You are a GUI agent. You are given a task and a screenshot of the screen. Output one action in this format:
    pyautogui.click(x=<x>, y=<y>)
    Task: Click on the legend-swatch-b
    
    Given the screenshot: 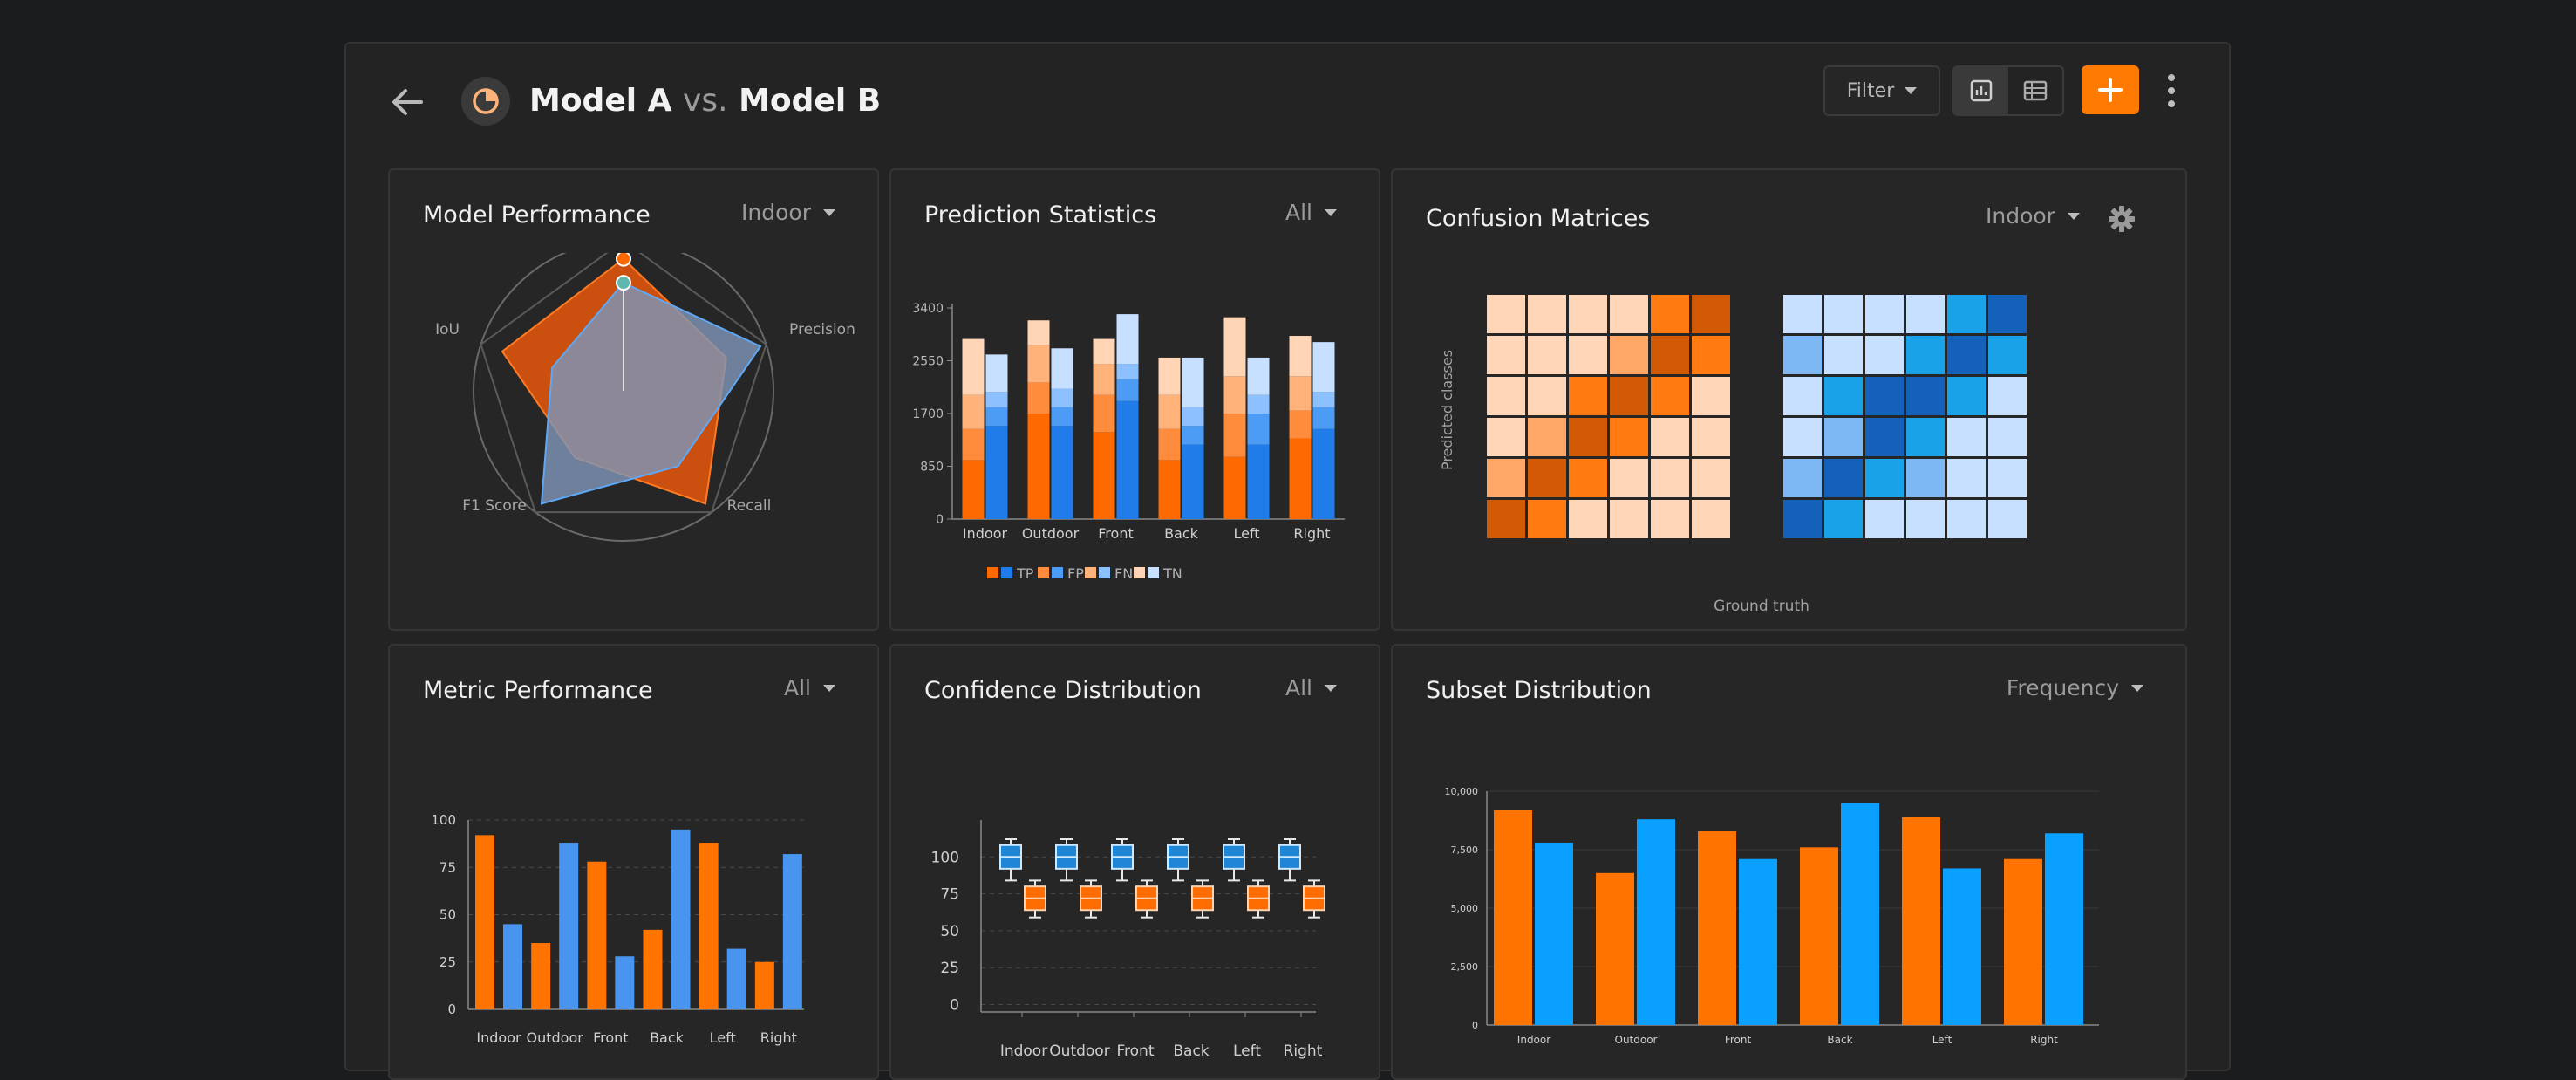 What is the action you would take?
    pyautogui.click(x=1104, y=572)
    